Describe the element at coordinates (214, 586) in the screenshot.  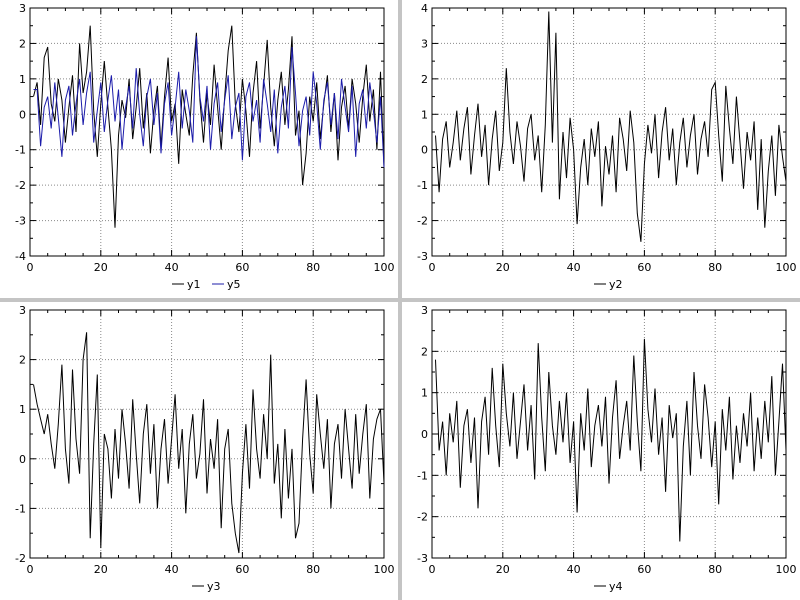
I see `legend-label: y3` at that location.